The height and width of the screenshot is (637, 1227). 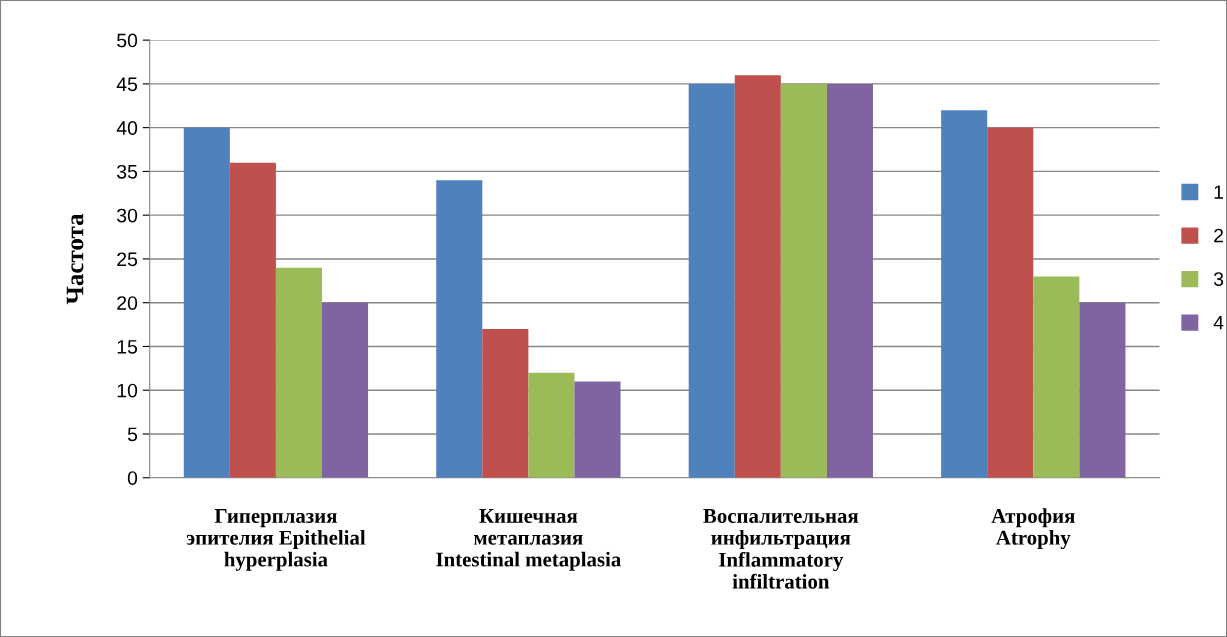 What do you see at coordinates (127, 128) in the screenshot?
I see `y-tick-label: 40` at bounding box center [127, 128].